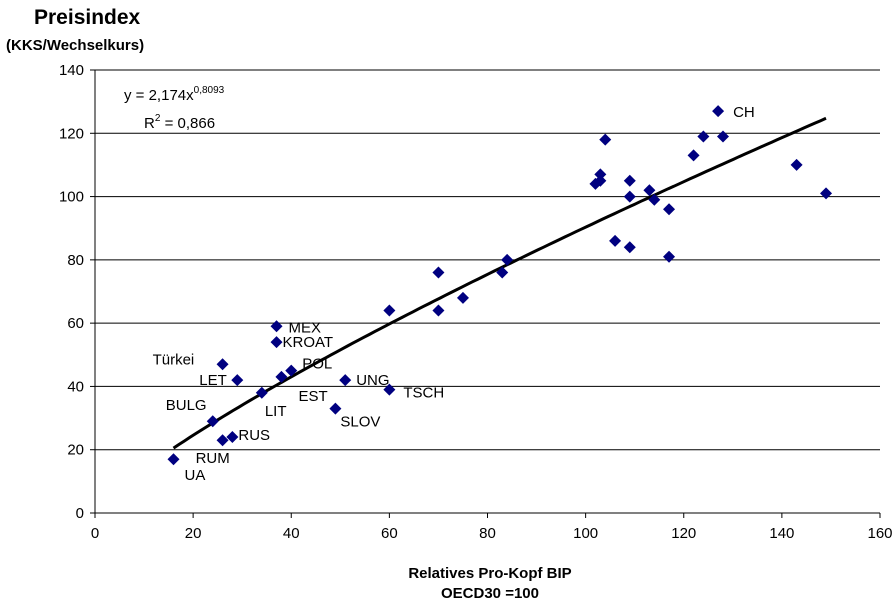 This screenshot has height=610, width=895. Describe the element at coordinates (490, 573) in the screenshot. I see `x-axis-title: Relatives Pro-Kopf BIP` at that location.